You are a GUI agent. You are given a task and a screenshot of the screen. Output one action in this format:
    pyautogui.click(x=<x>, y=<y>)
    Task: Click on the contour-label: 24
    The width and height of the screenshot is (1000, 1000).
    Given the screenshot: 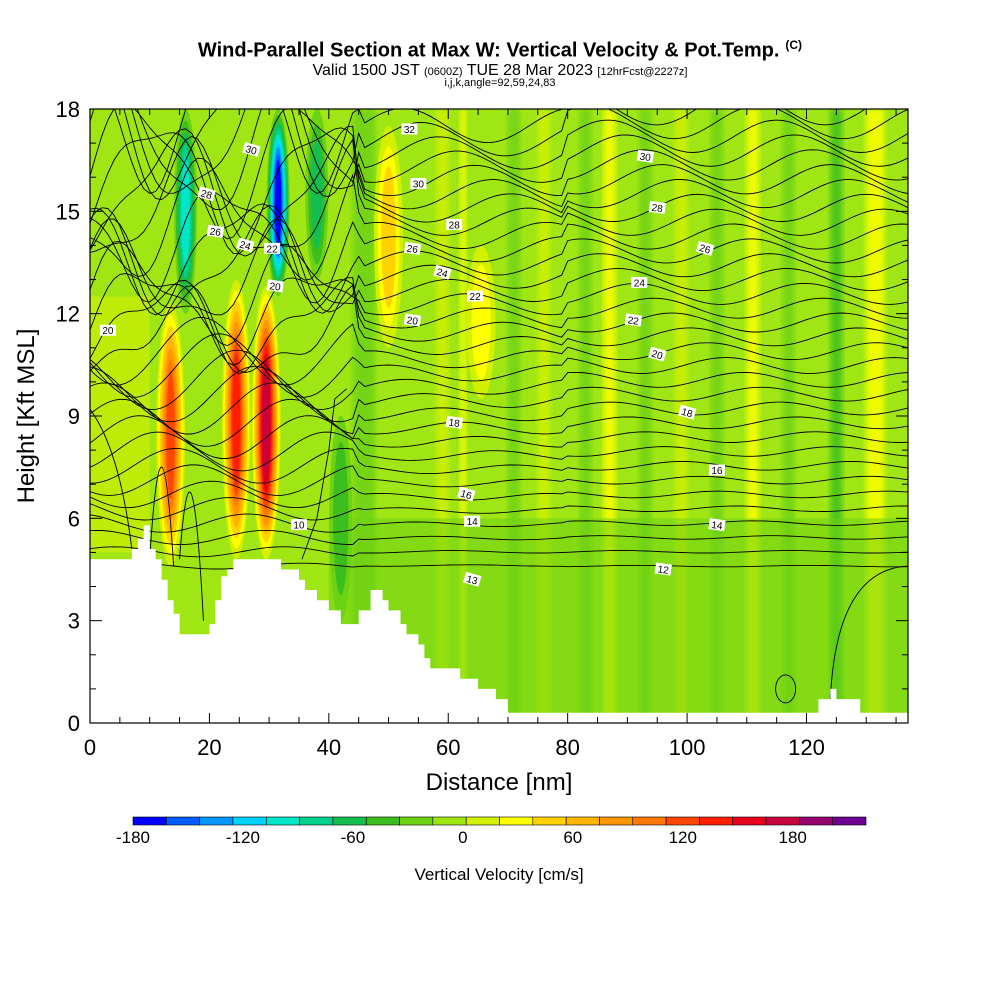 What is the action you would take?
    pyautogui.click(x=442, y=272)
    